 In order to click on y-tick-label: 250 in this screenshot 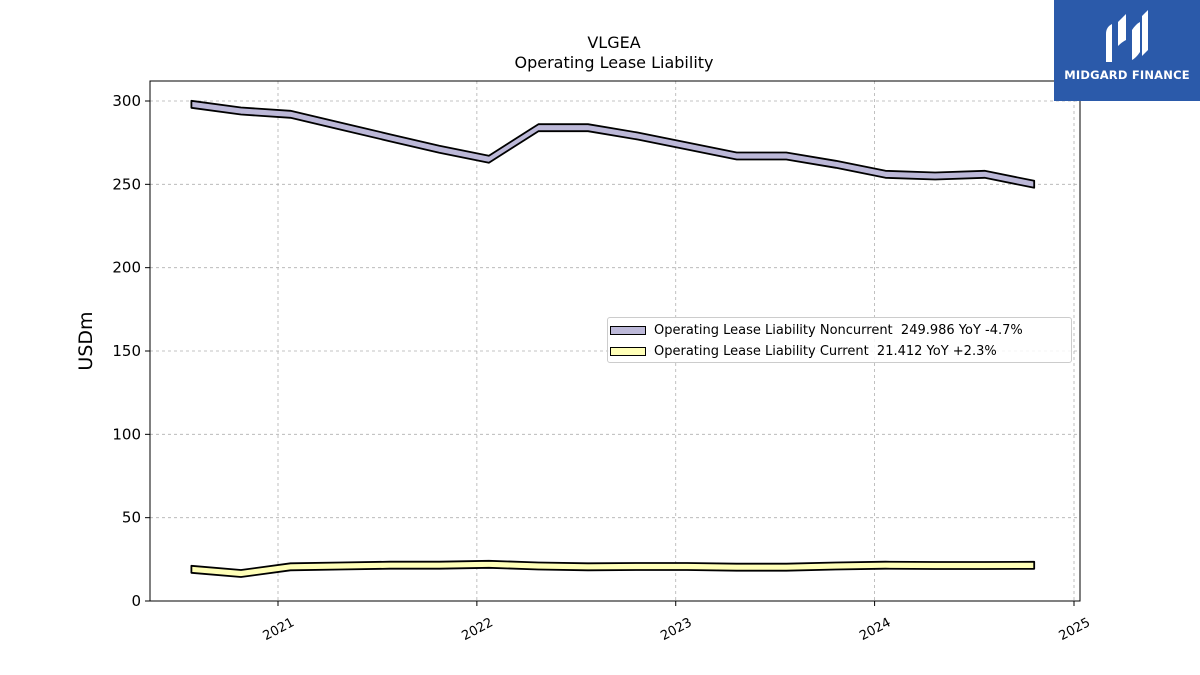, I will do `click(126, 184)`.